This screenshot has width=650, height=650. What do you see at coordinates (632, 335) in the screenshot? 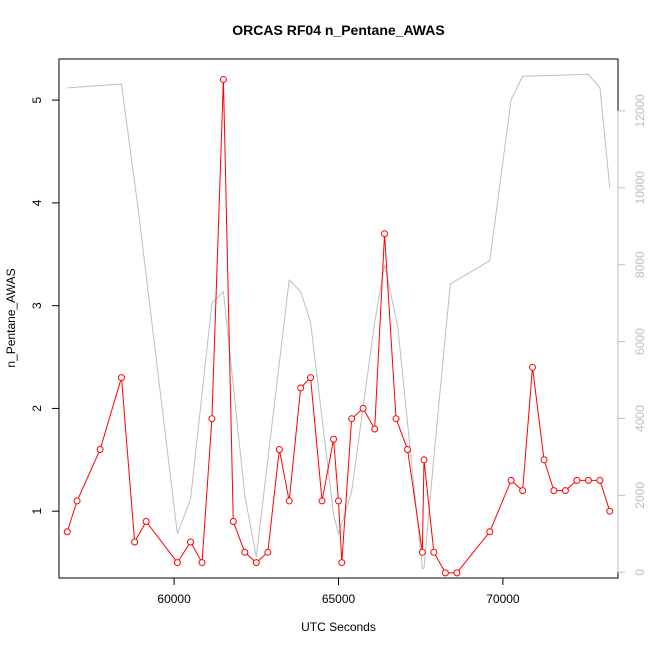
I see `y-axis-right: 0 2000 4000 6000 8000 10000 12000` at bounding box center [632, 335].